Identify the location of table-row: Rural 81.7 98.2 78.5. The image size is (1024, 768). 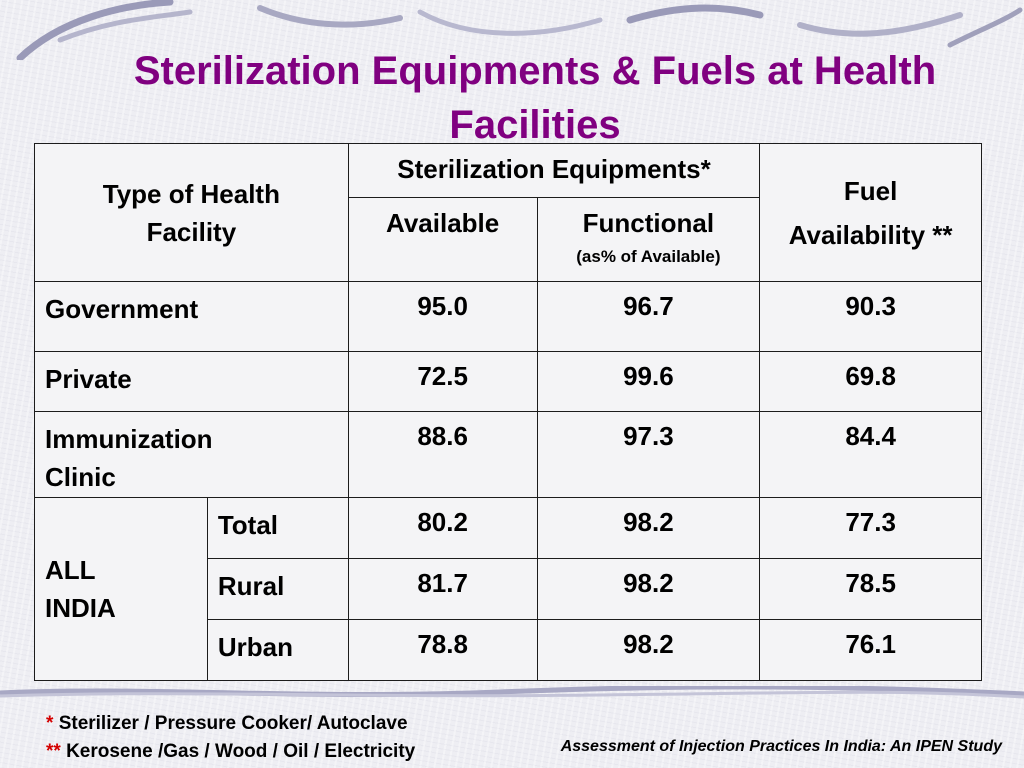
(508, 589).